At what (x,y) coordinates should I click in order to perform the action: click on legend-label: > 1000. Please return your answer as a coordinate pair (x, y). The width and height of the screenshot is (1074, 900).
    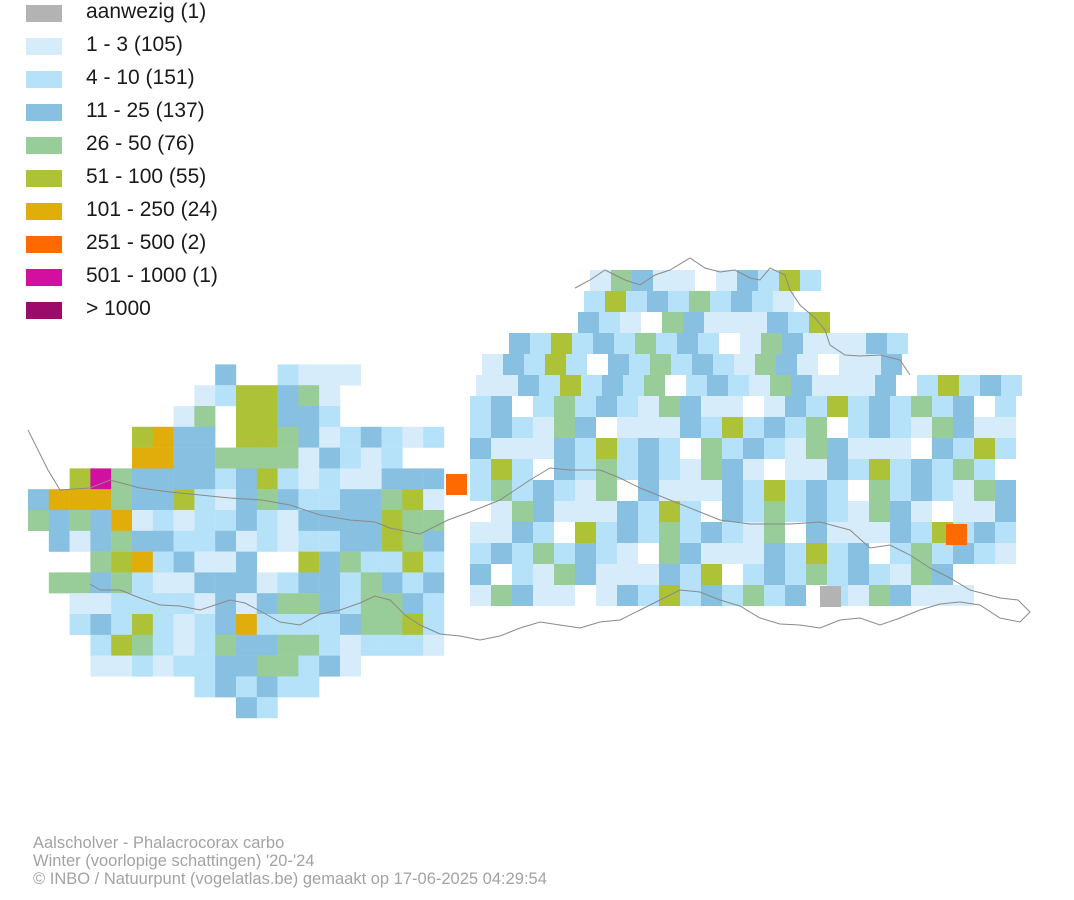
    Looking at the image, I should click on (118, 308).